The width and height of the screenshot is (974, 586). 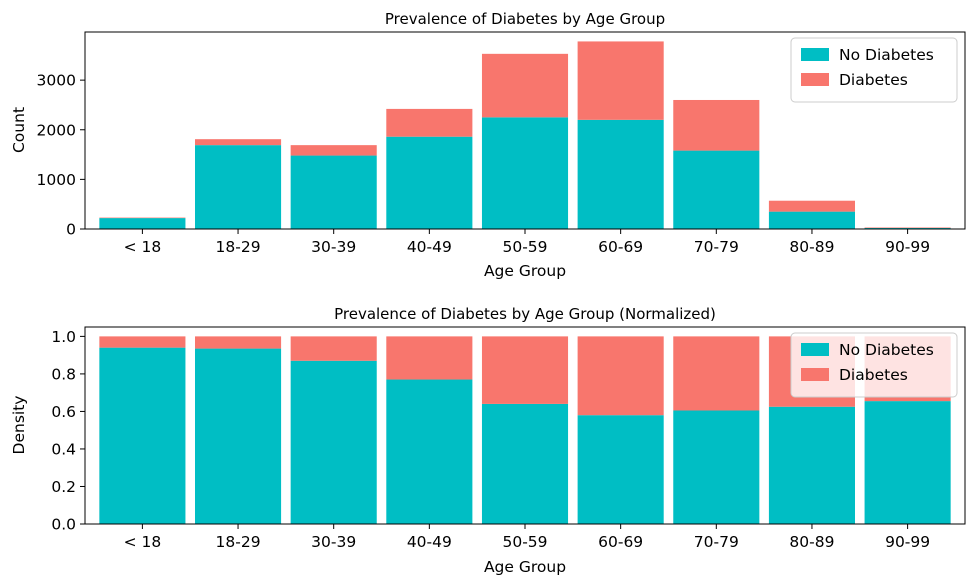 What do you see at coordinates (68, 431) in the screenshot?
I see `y-axis-ticks: 0.0 0.2 0.4 0.6 0.8 1.0` at bounding box center [68, 431].